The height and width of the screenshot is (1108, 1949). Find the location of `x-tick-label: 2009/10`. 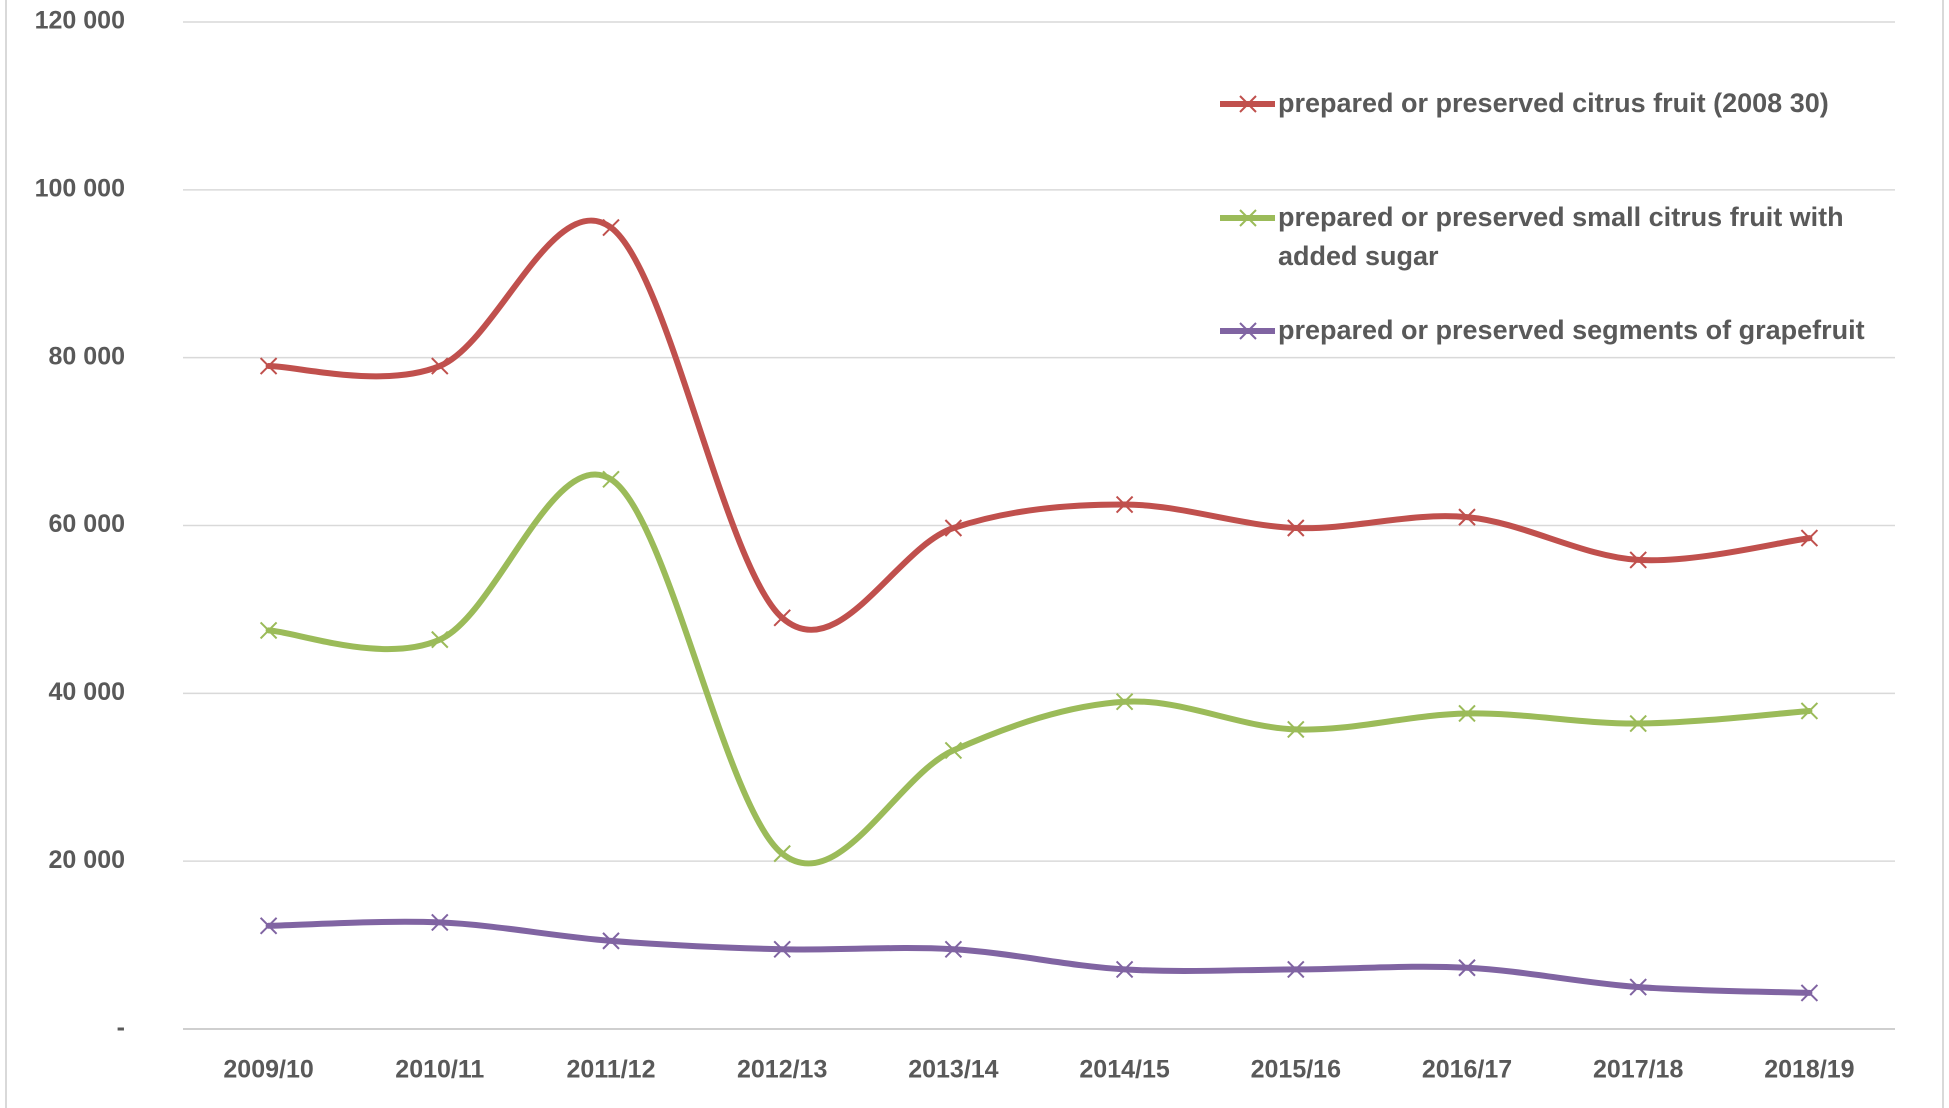

x-tick-label: 2009/10 is located at coordinates (268, 1070).